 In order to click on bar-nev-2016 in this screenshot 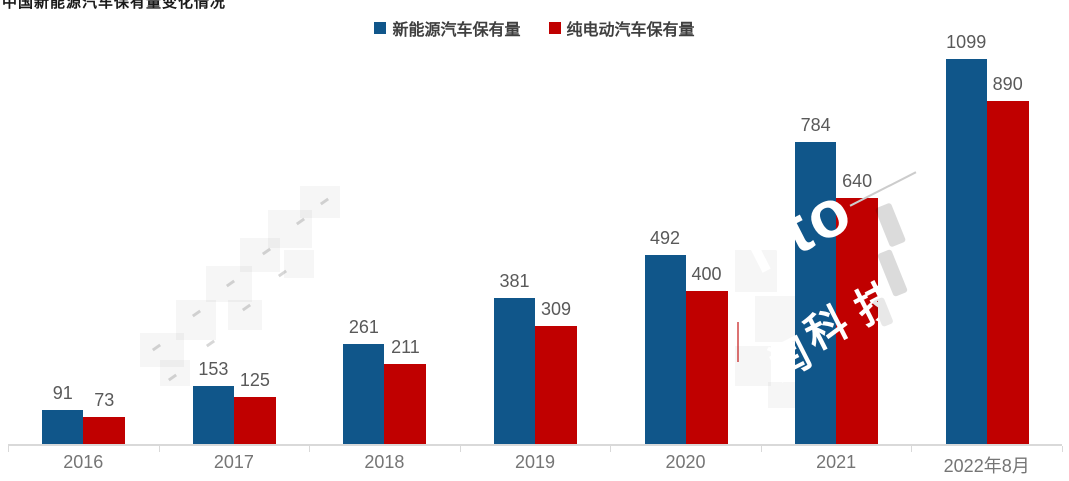, I will do `click(63, 427)`.